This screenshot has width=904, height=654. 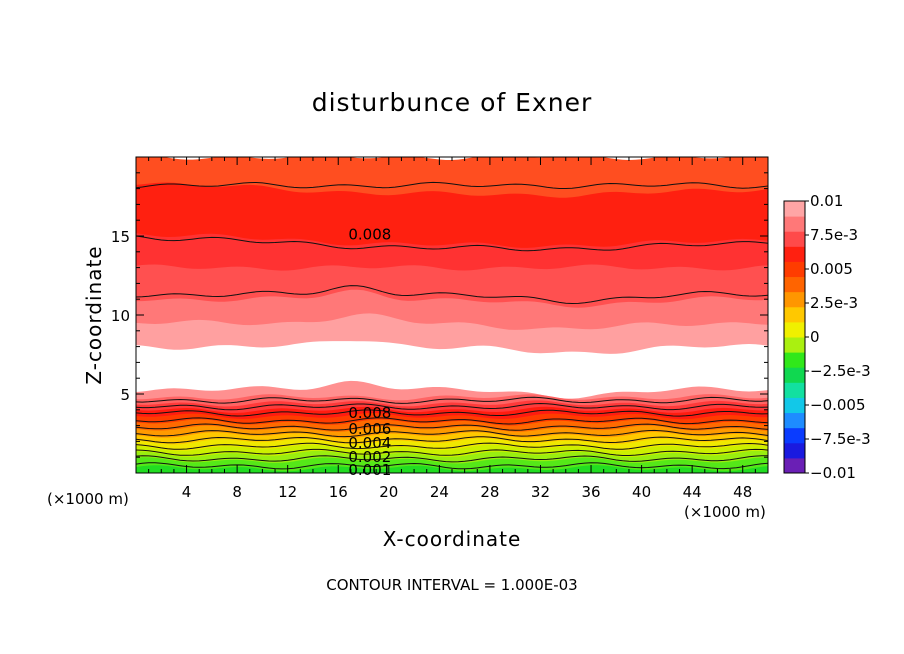 What do you see at coordinates (840, 371) in the screenshot?
I see `colorbar-label: −2.5e-3` at bounding box center [840, 371].